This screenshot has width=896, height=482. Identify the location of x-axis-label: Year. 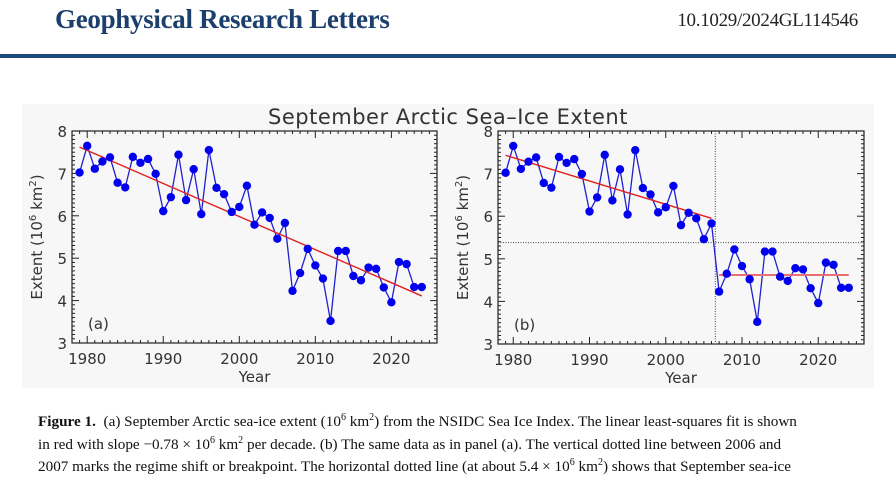
(681, 378).